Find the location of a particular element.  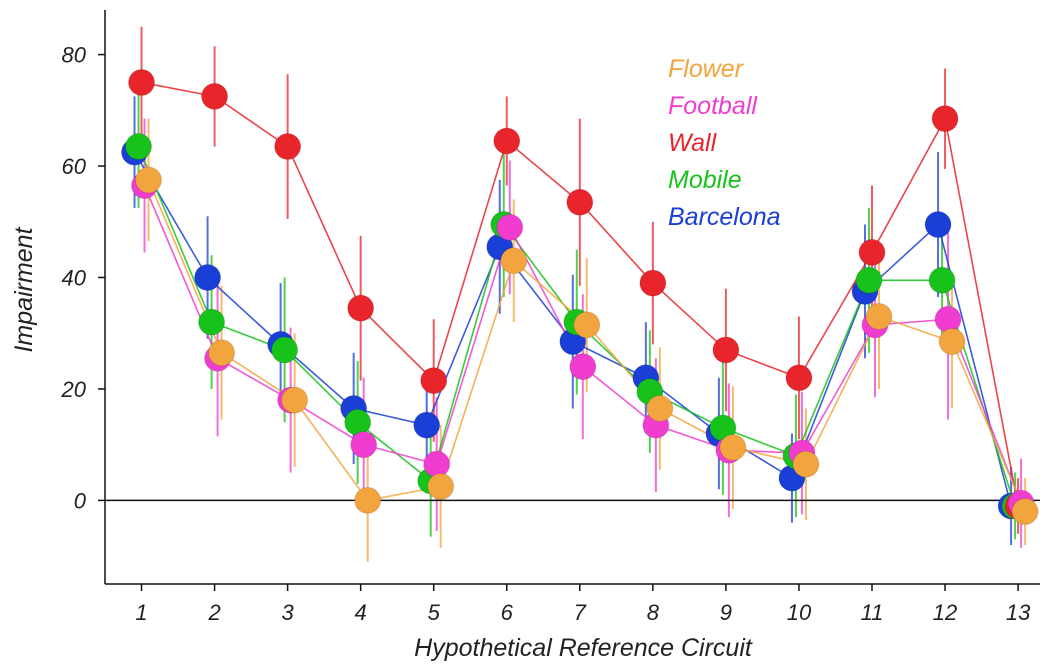

x-tick-label-8: 8 is located at coordinates (653, 612).